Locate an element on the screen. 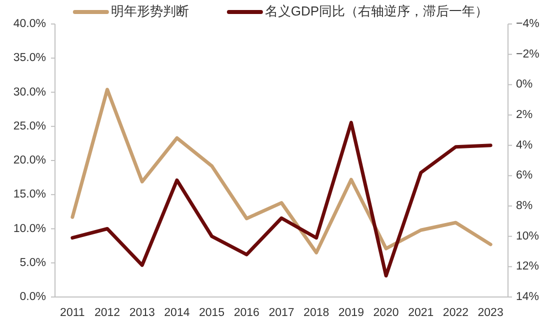 This screenshot has width=550, height=325. y-tick-label: 25.0% is located at coordinates (29, 126).